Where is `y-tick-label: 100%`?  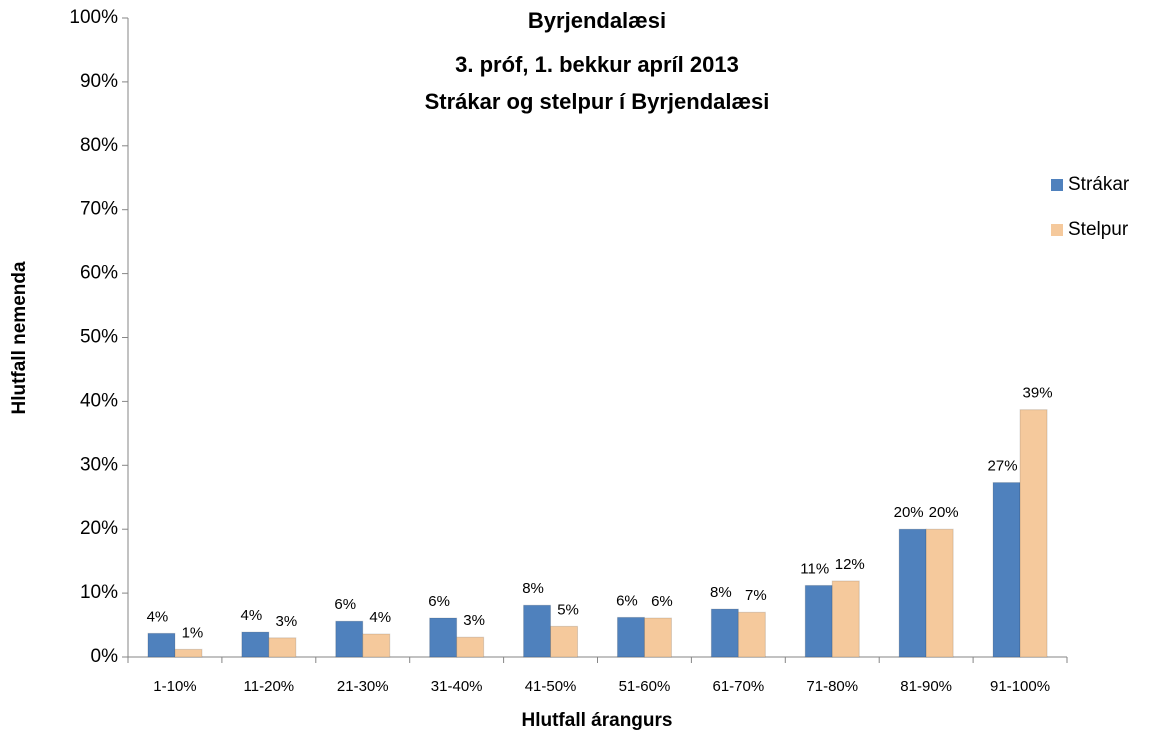 y-tick-label: 100% is located at coordinates (93, 17).